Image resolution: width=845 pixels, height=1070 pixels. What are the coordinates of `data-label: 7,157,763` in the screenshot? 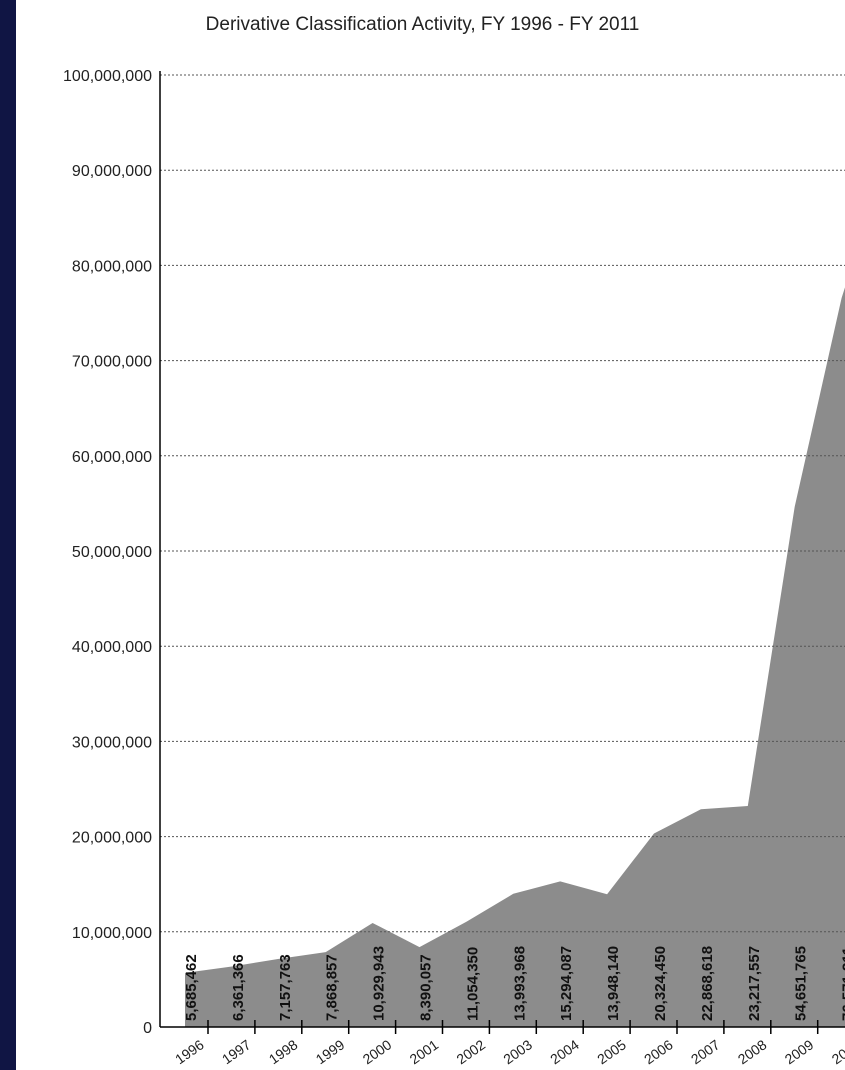 It's located at (285, 987).